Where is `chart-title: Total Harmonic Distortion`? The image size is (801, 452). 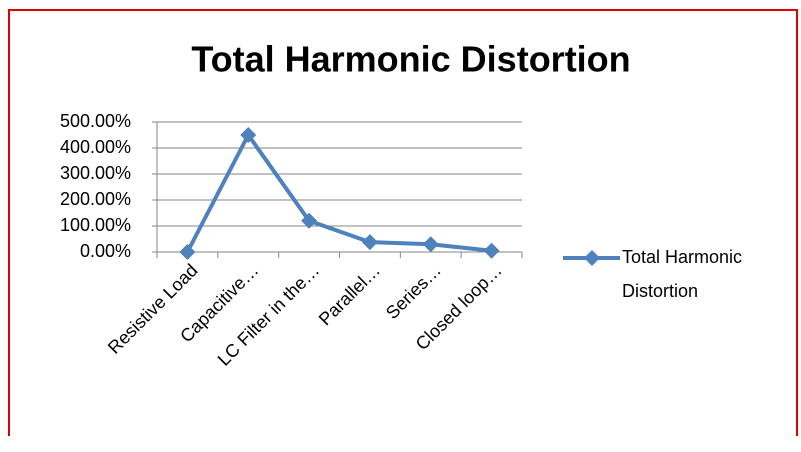 chart-title: Total Harmonic Distortion is located at coordinates (410, 59).